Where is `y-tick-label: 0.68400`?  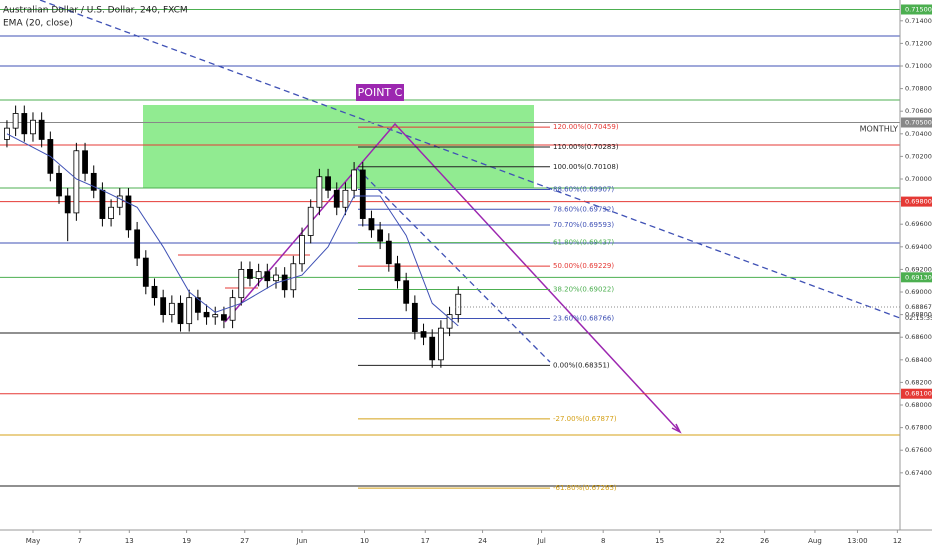
y-tick-label: 0.68400 is located at coordinates (918, 360).